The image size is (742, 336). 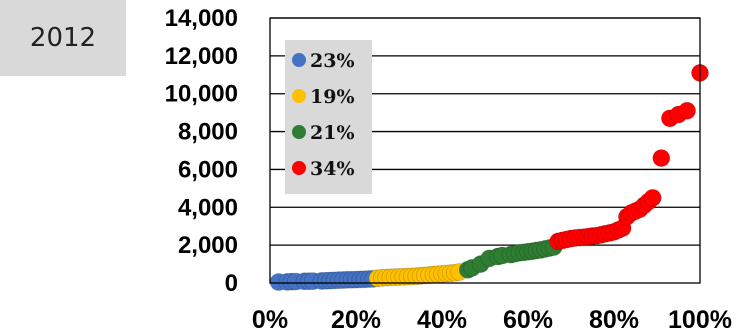 I want to click on y-tick-label: 10,000, so click(x=201, y=94).